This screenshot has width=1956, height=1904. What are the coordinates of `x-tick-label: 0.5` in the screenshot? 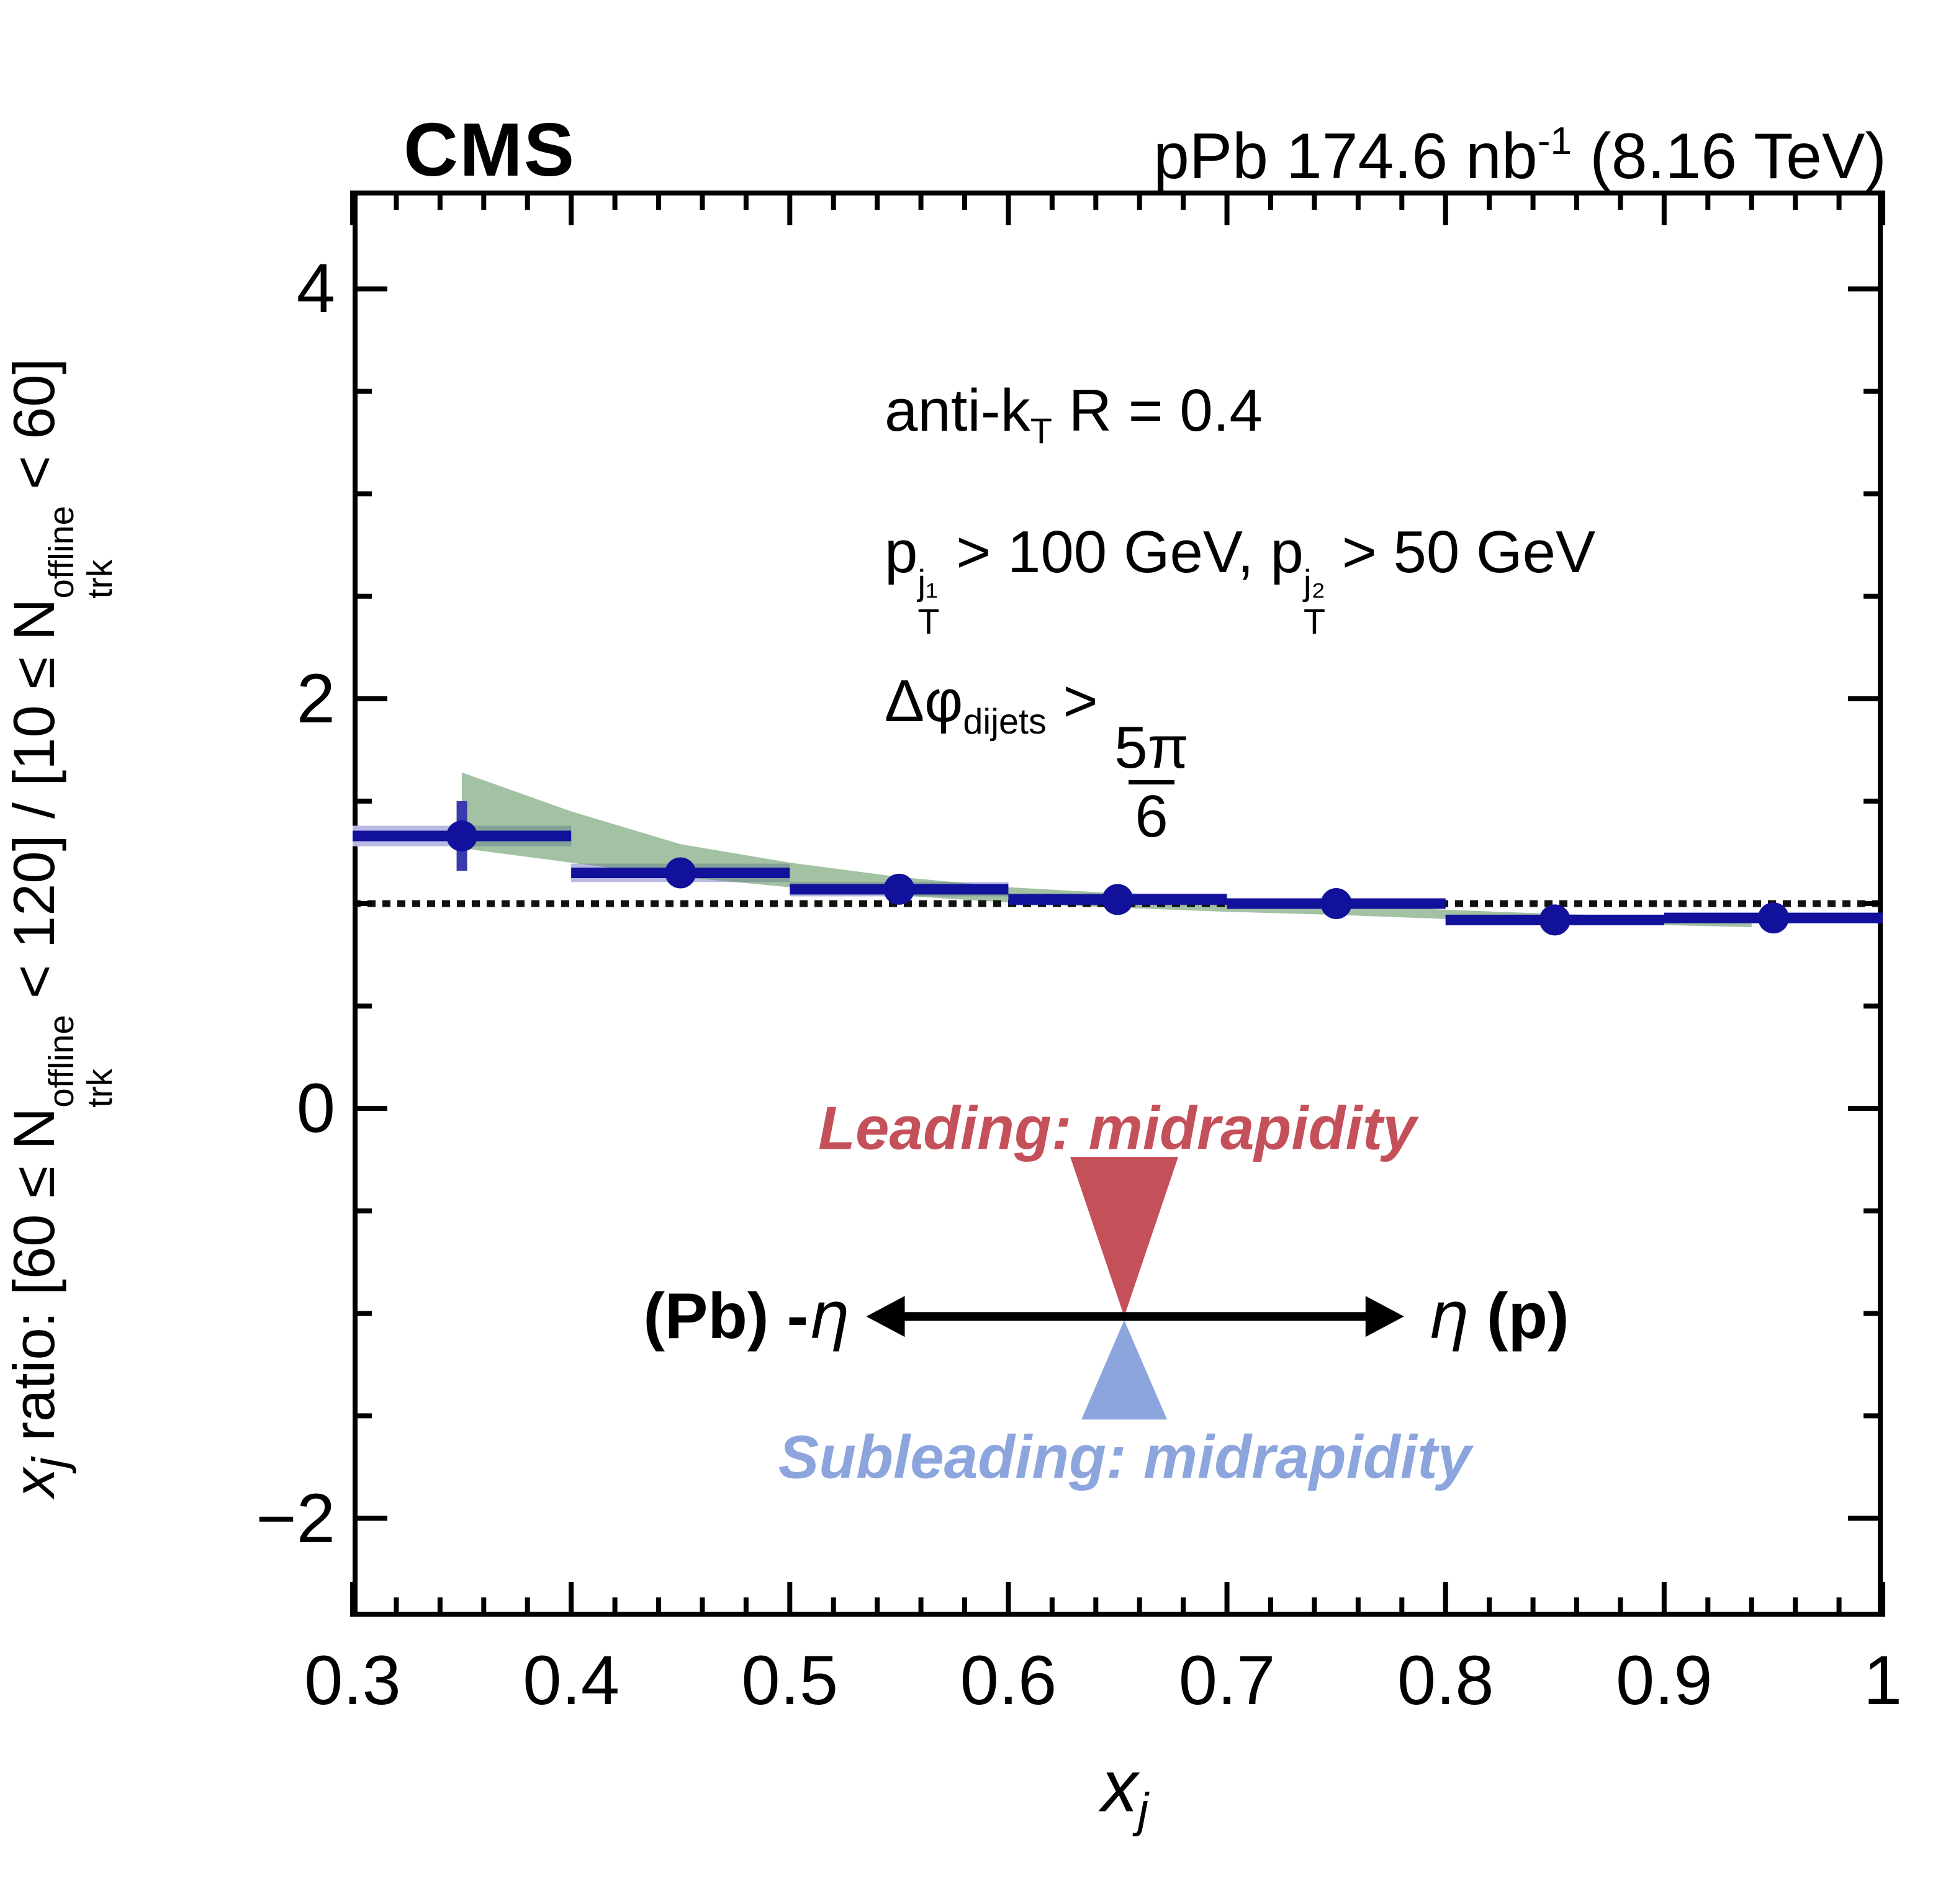 It's located at (790, 1680).